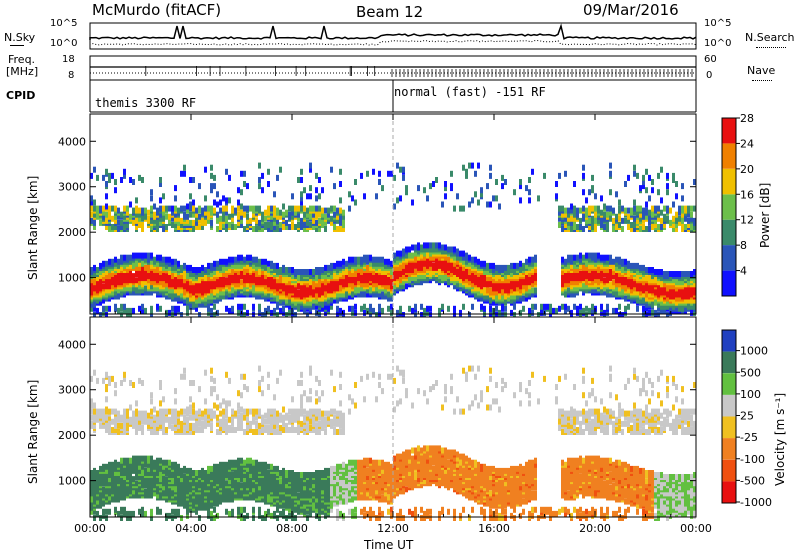 This screenshot has width=800, height=554. Describe the element at coordinates (22, 59) in the screenshot. I see `freq-label-1: Freq.` at that location.